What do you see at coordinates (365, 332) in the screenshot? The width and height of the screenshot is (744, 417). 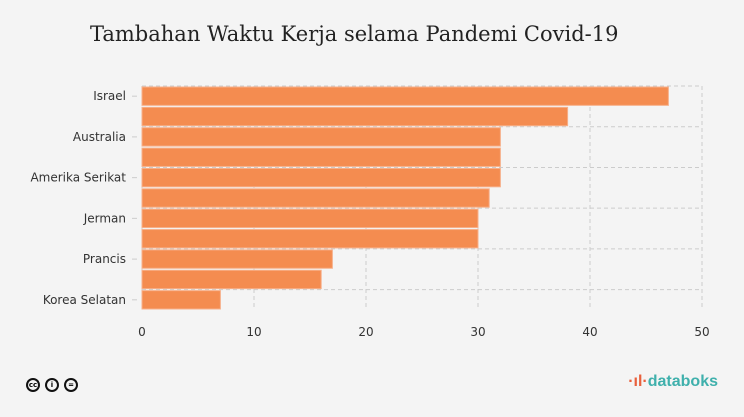 I see `x-tick-label: 20` at bounding box center [365, 332].